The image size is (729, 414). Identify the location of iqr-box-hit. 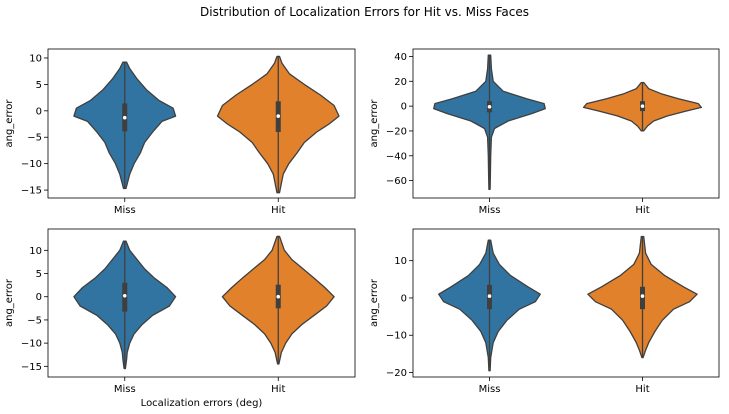
(642, 298).